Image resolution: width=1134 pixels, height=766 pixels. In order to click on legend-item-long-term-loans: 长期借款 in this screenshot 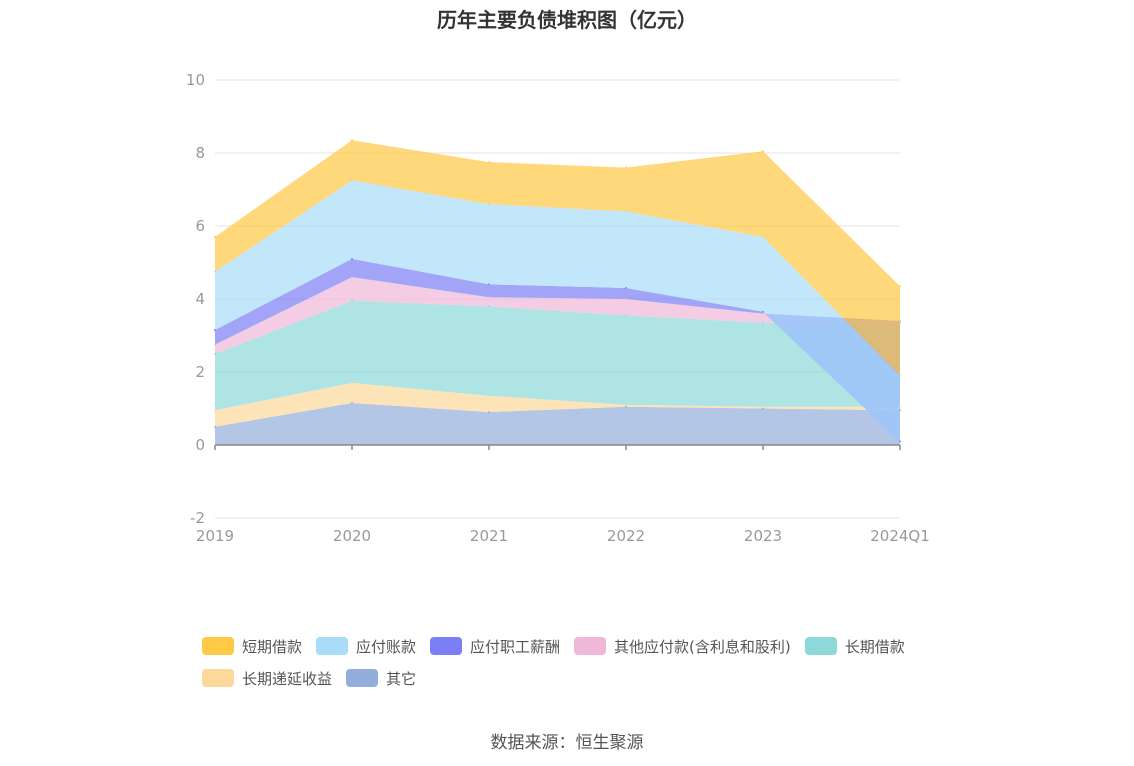, I will do `click(854, 646)`.